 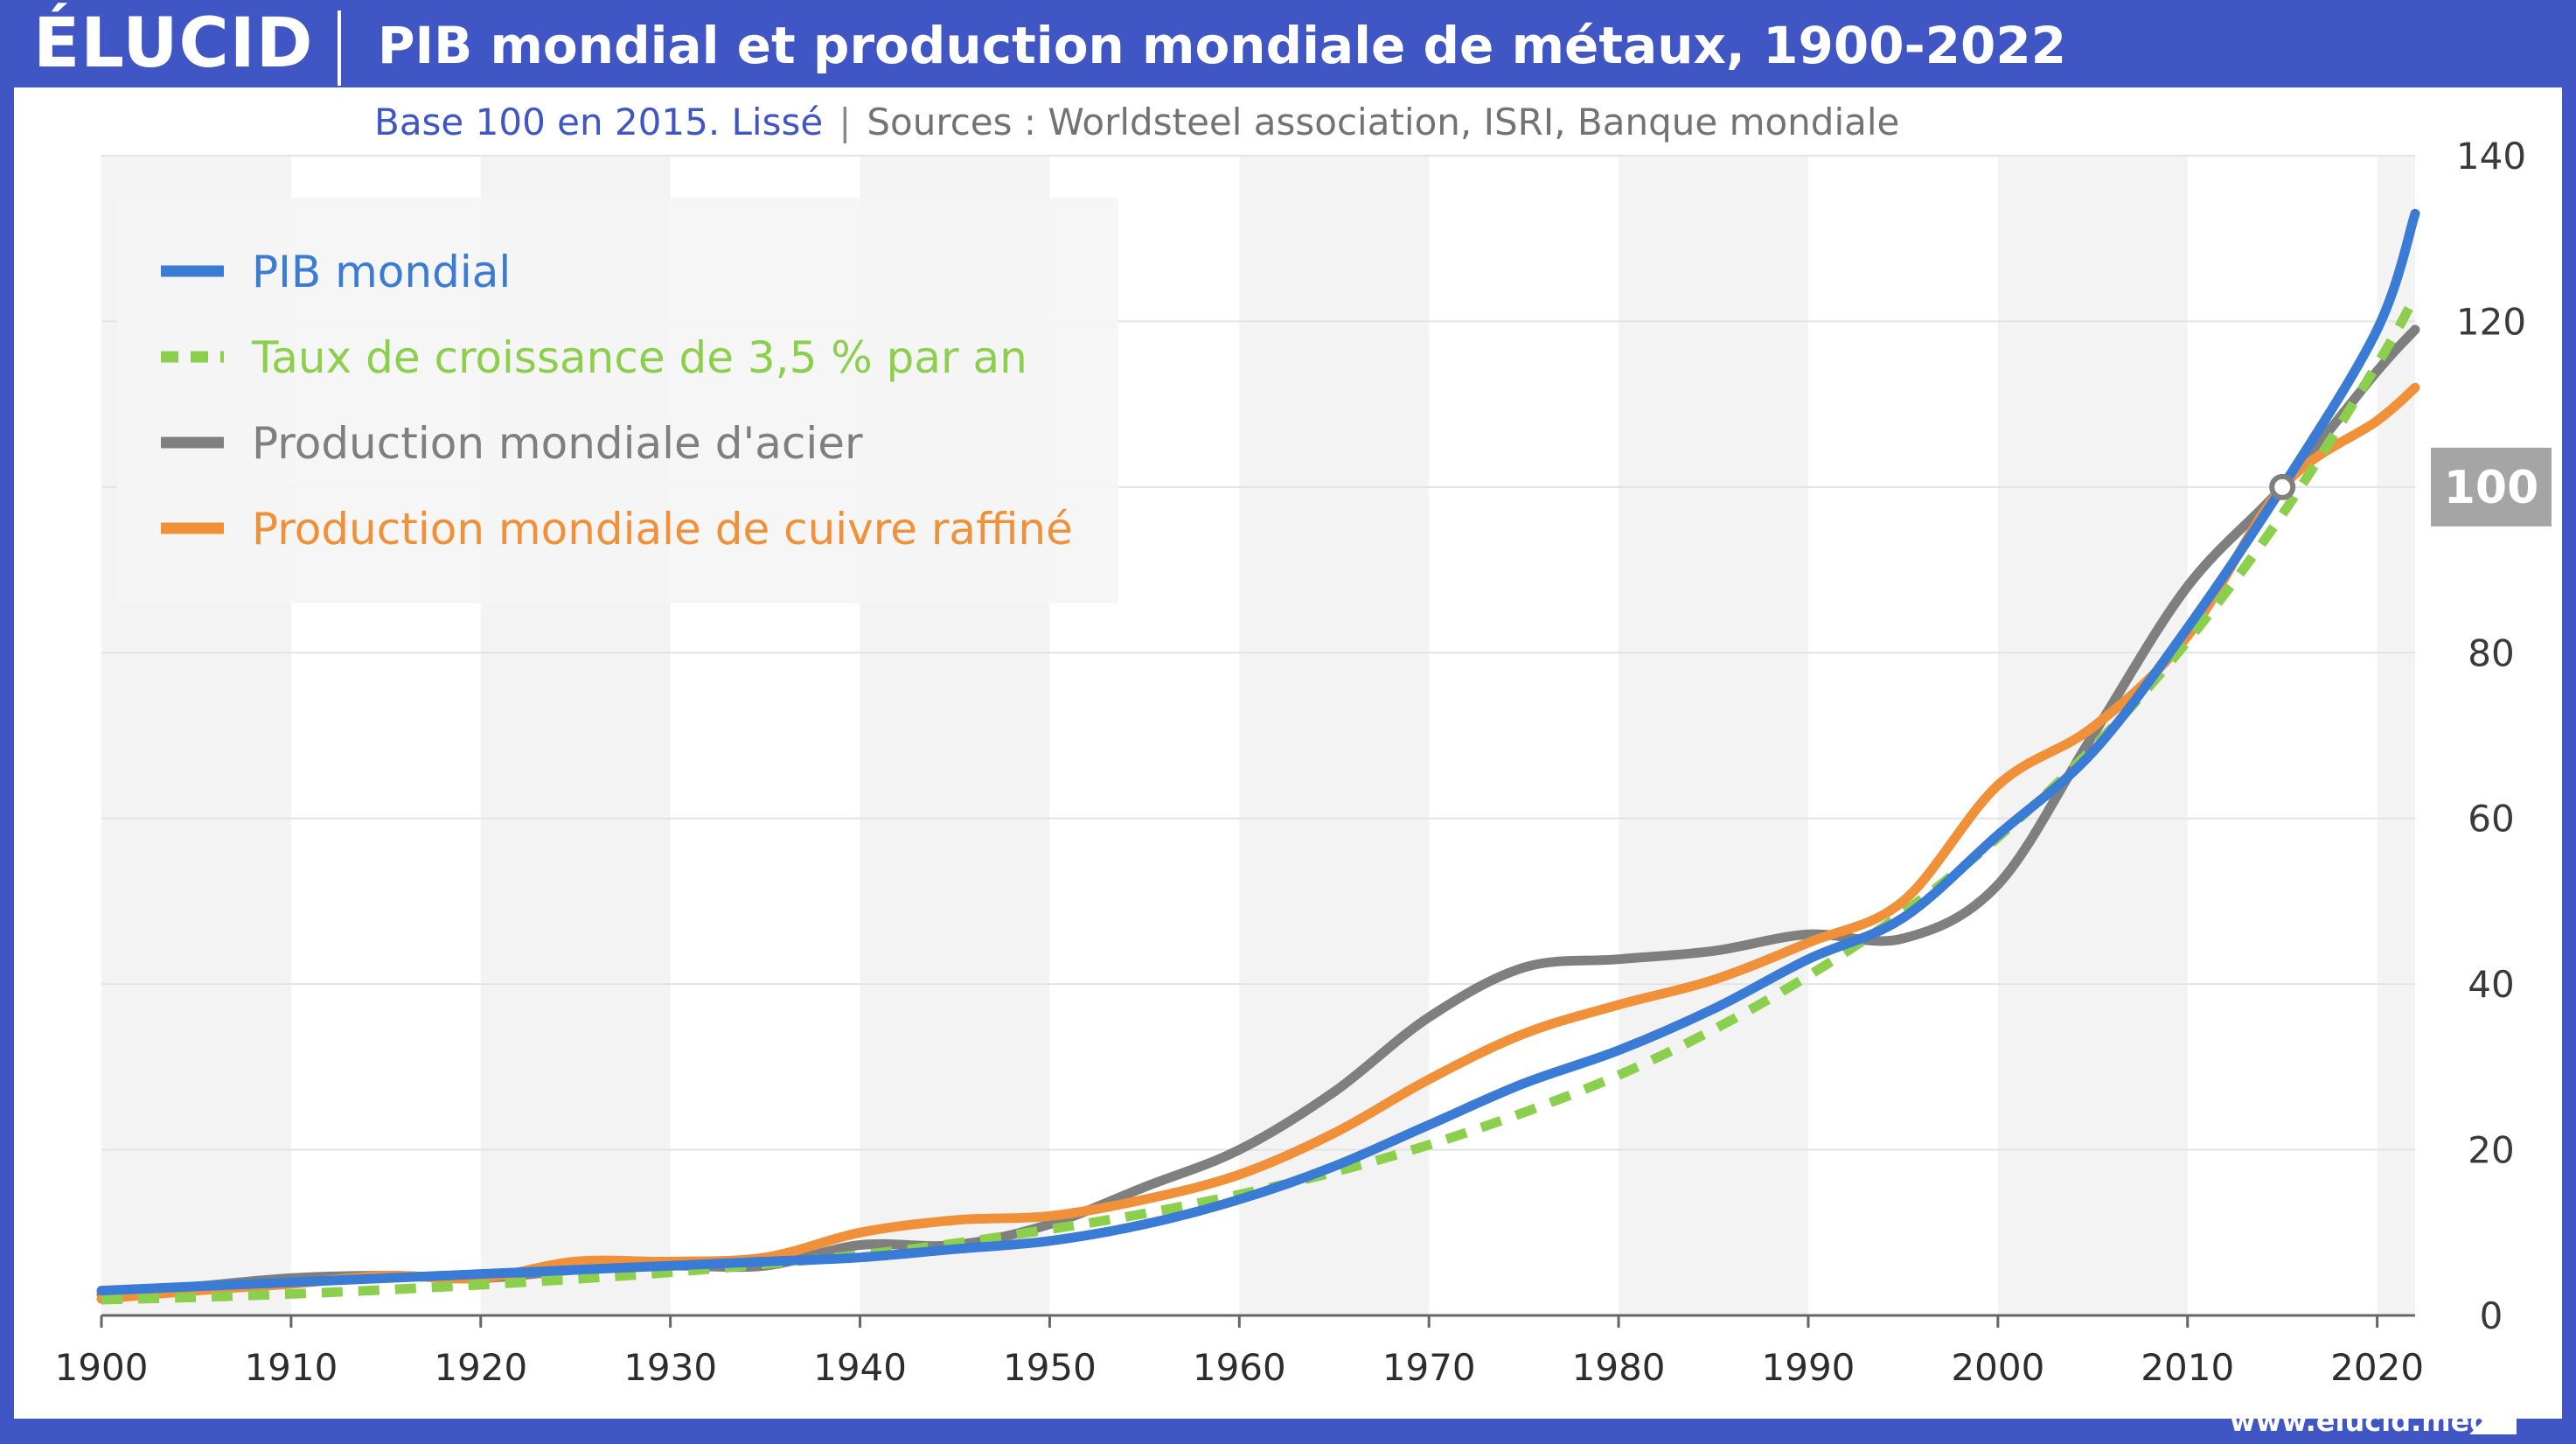 What do you see at coordinates (557, 443) in the screenshot?
I see `legend-label: Production mondiale d'acier` at bounding box center [557, 443].